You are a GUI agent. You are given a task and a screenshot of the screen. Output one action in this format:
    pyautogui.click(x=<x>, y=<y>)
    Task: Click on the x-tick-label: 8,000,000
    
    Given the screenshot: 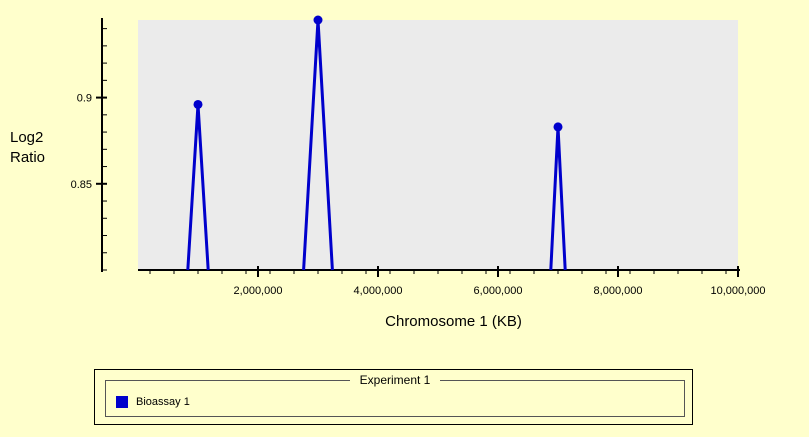 What is the action you would take?
    pyautogui.click(x=618, y=291)
    